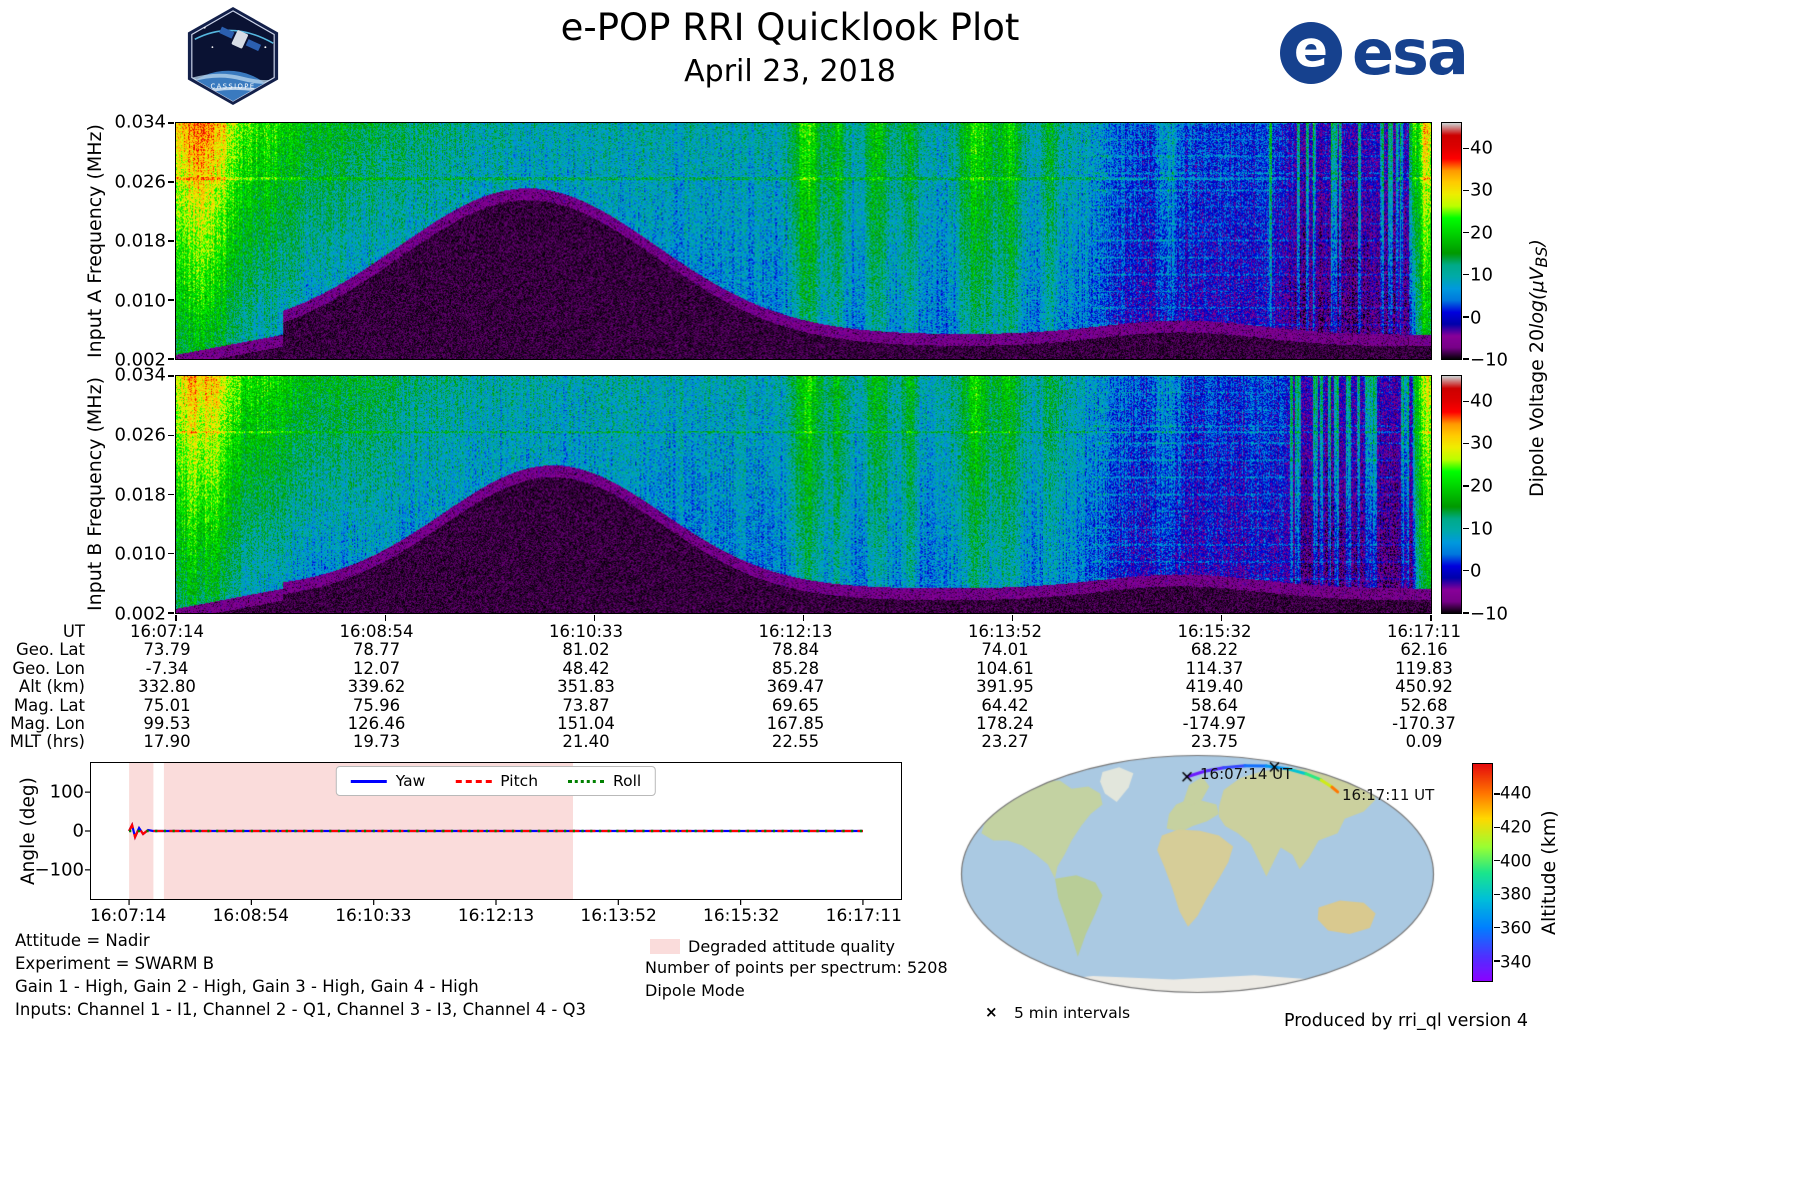 The height and width of the screenshot is (1200, 1800). I want to click on input-a-axis-label: Input A Frequency (MHz), so click(95, 241).